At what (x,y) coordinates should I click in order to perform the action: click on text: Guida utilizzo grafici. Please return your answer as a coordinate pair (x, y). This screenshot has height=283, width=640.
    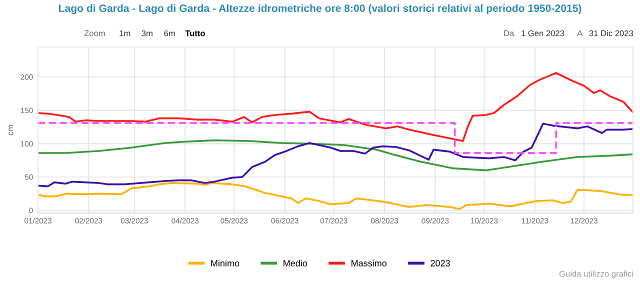
    Looking at the image, I should click on (596, 274).